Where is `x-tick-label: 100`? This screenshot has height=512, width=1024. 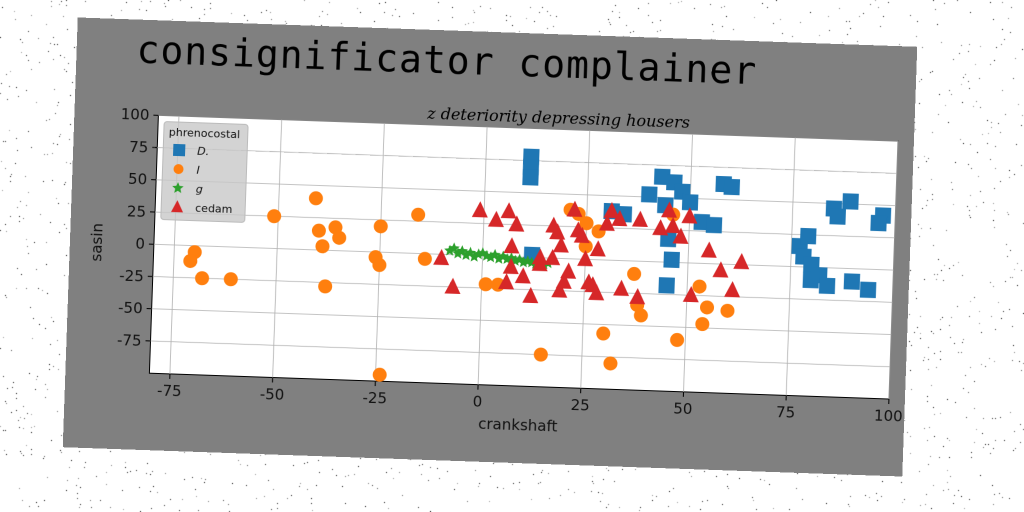 x-tick-label: 100 is located at coordinates (888, 416).